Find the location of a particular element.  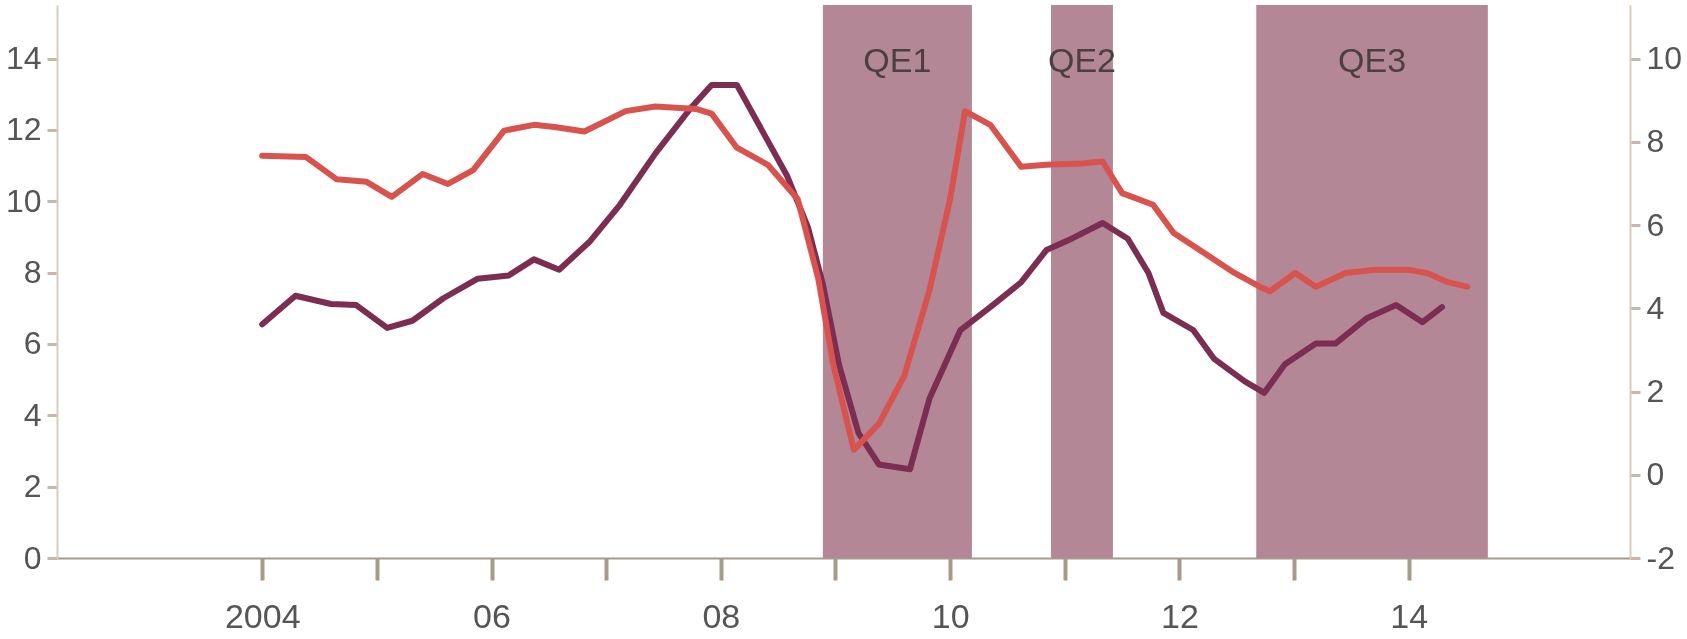

y2-tick-label: 10 is located at coordinates (1664, 58).